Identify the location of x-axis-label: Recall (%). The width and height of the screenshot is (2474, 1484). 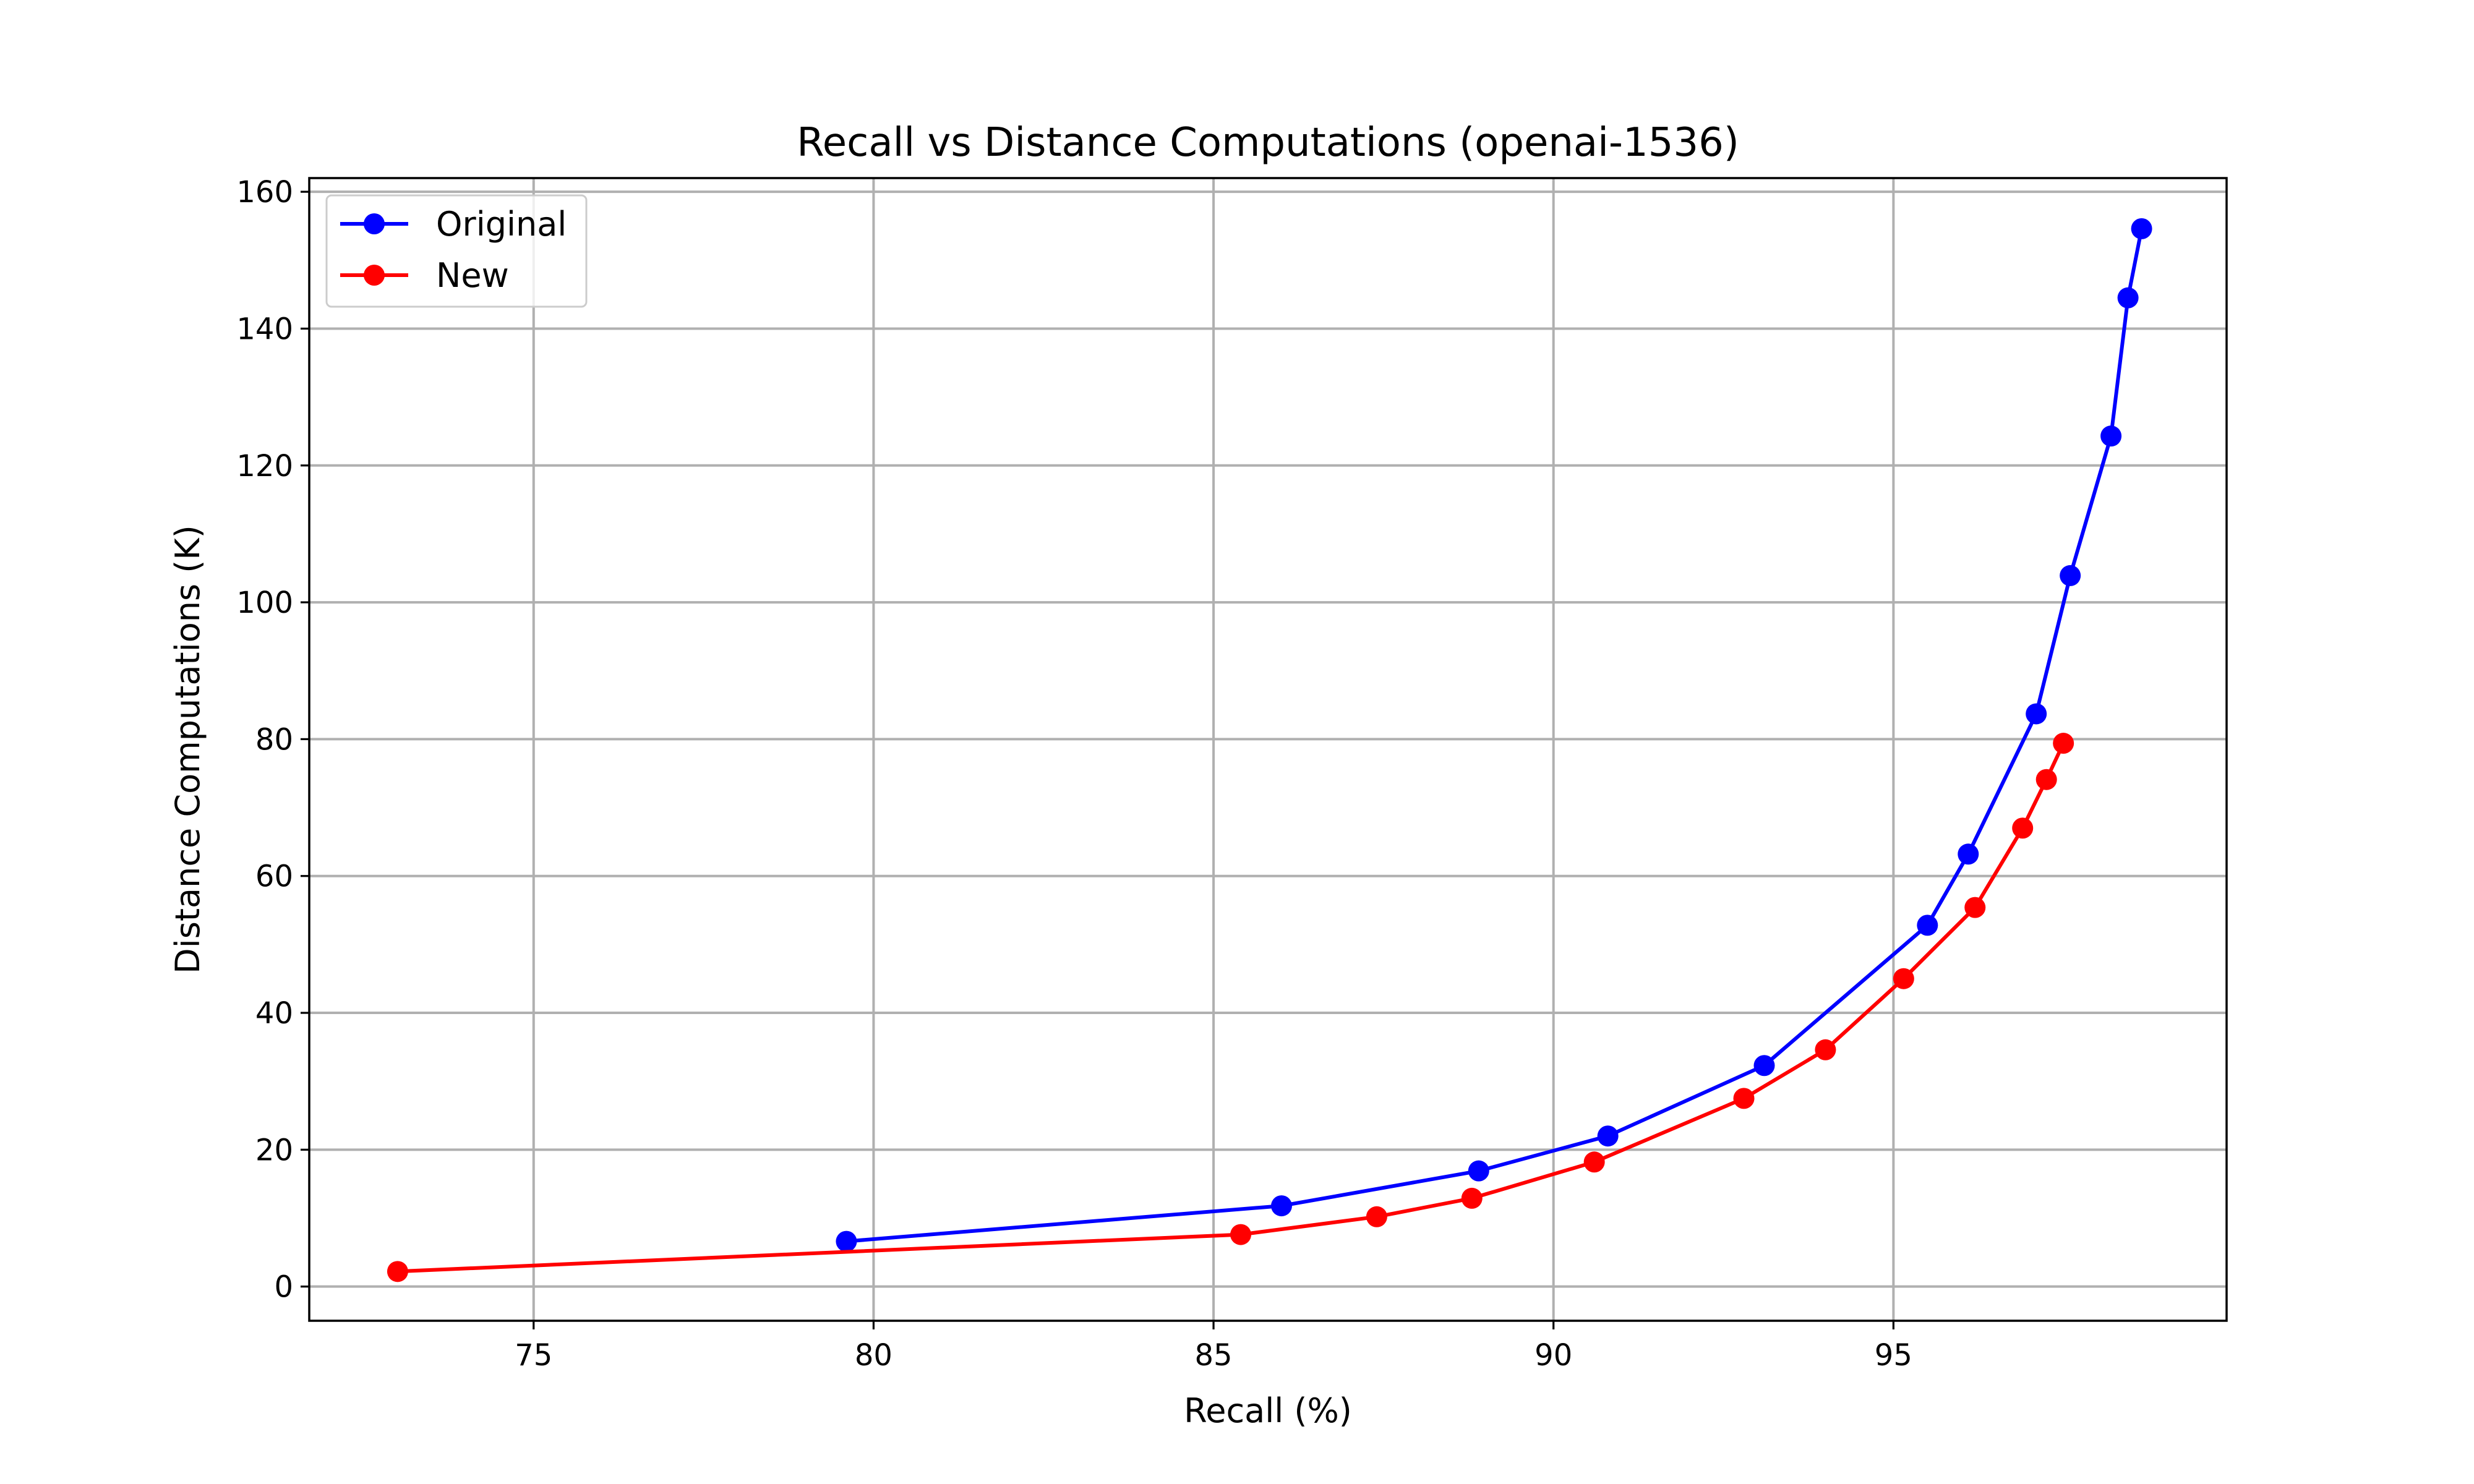
(1268, 1410).